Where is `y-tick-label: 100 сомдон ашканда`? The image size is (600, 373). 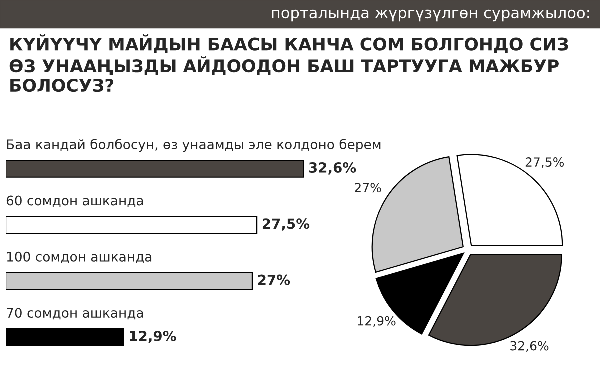 y-tick-label: 100 сомдон ашканда is located at coordinates (79, 258).